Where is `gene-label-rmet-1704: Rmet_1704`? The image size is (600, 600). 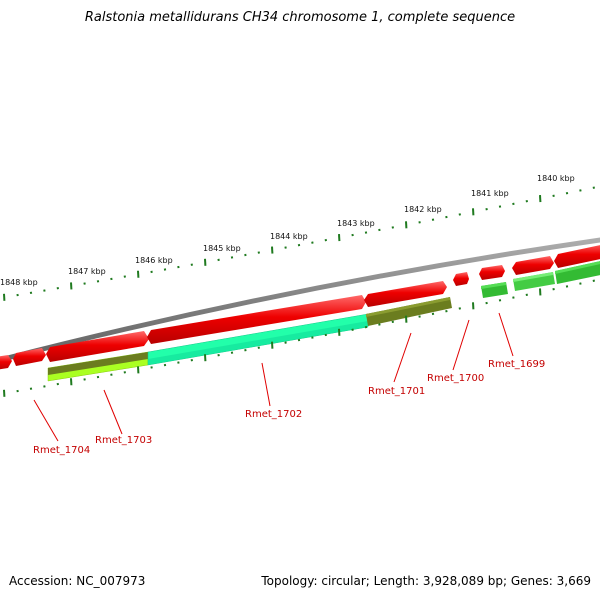
gene-label-rmet-1704: Rmet_1704 is located at coordinates (61, 450).